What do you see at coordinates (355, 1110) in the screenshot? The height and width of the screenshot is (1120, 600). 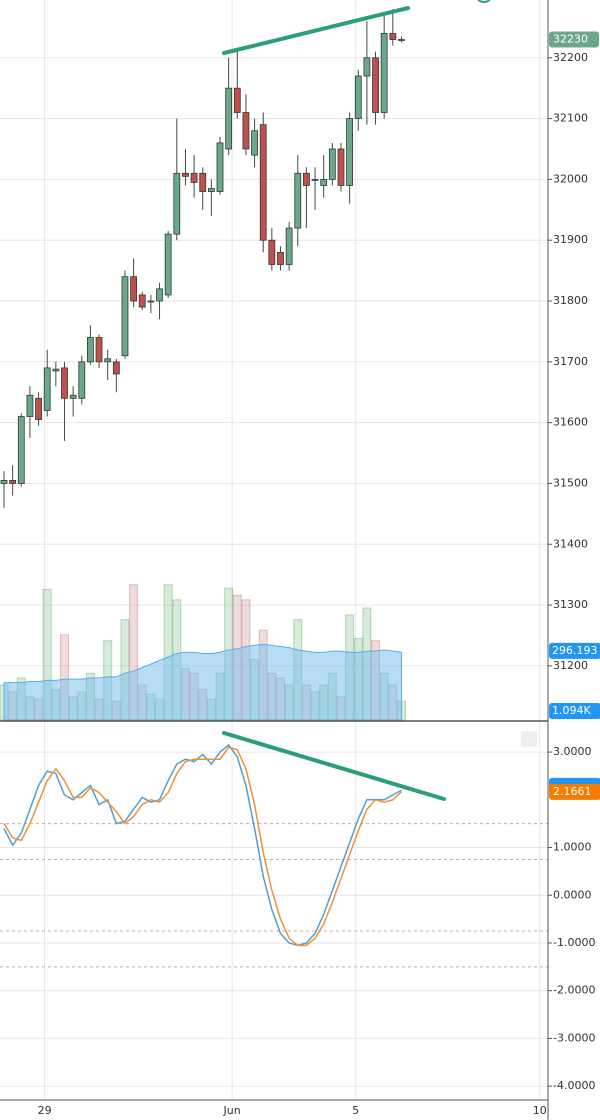 I see `x-tick-label: 5` at bounding box center [355, 1110].